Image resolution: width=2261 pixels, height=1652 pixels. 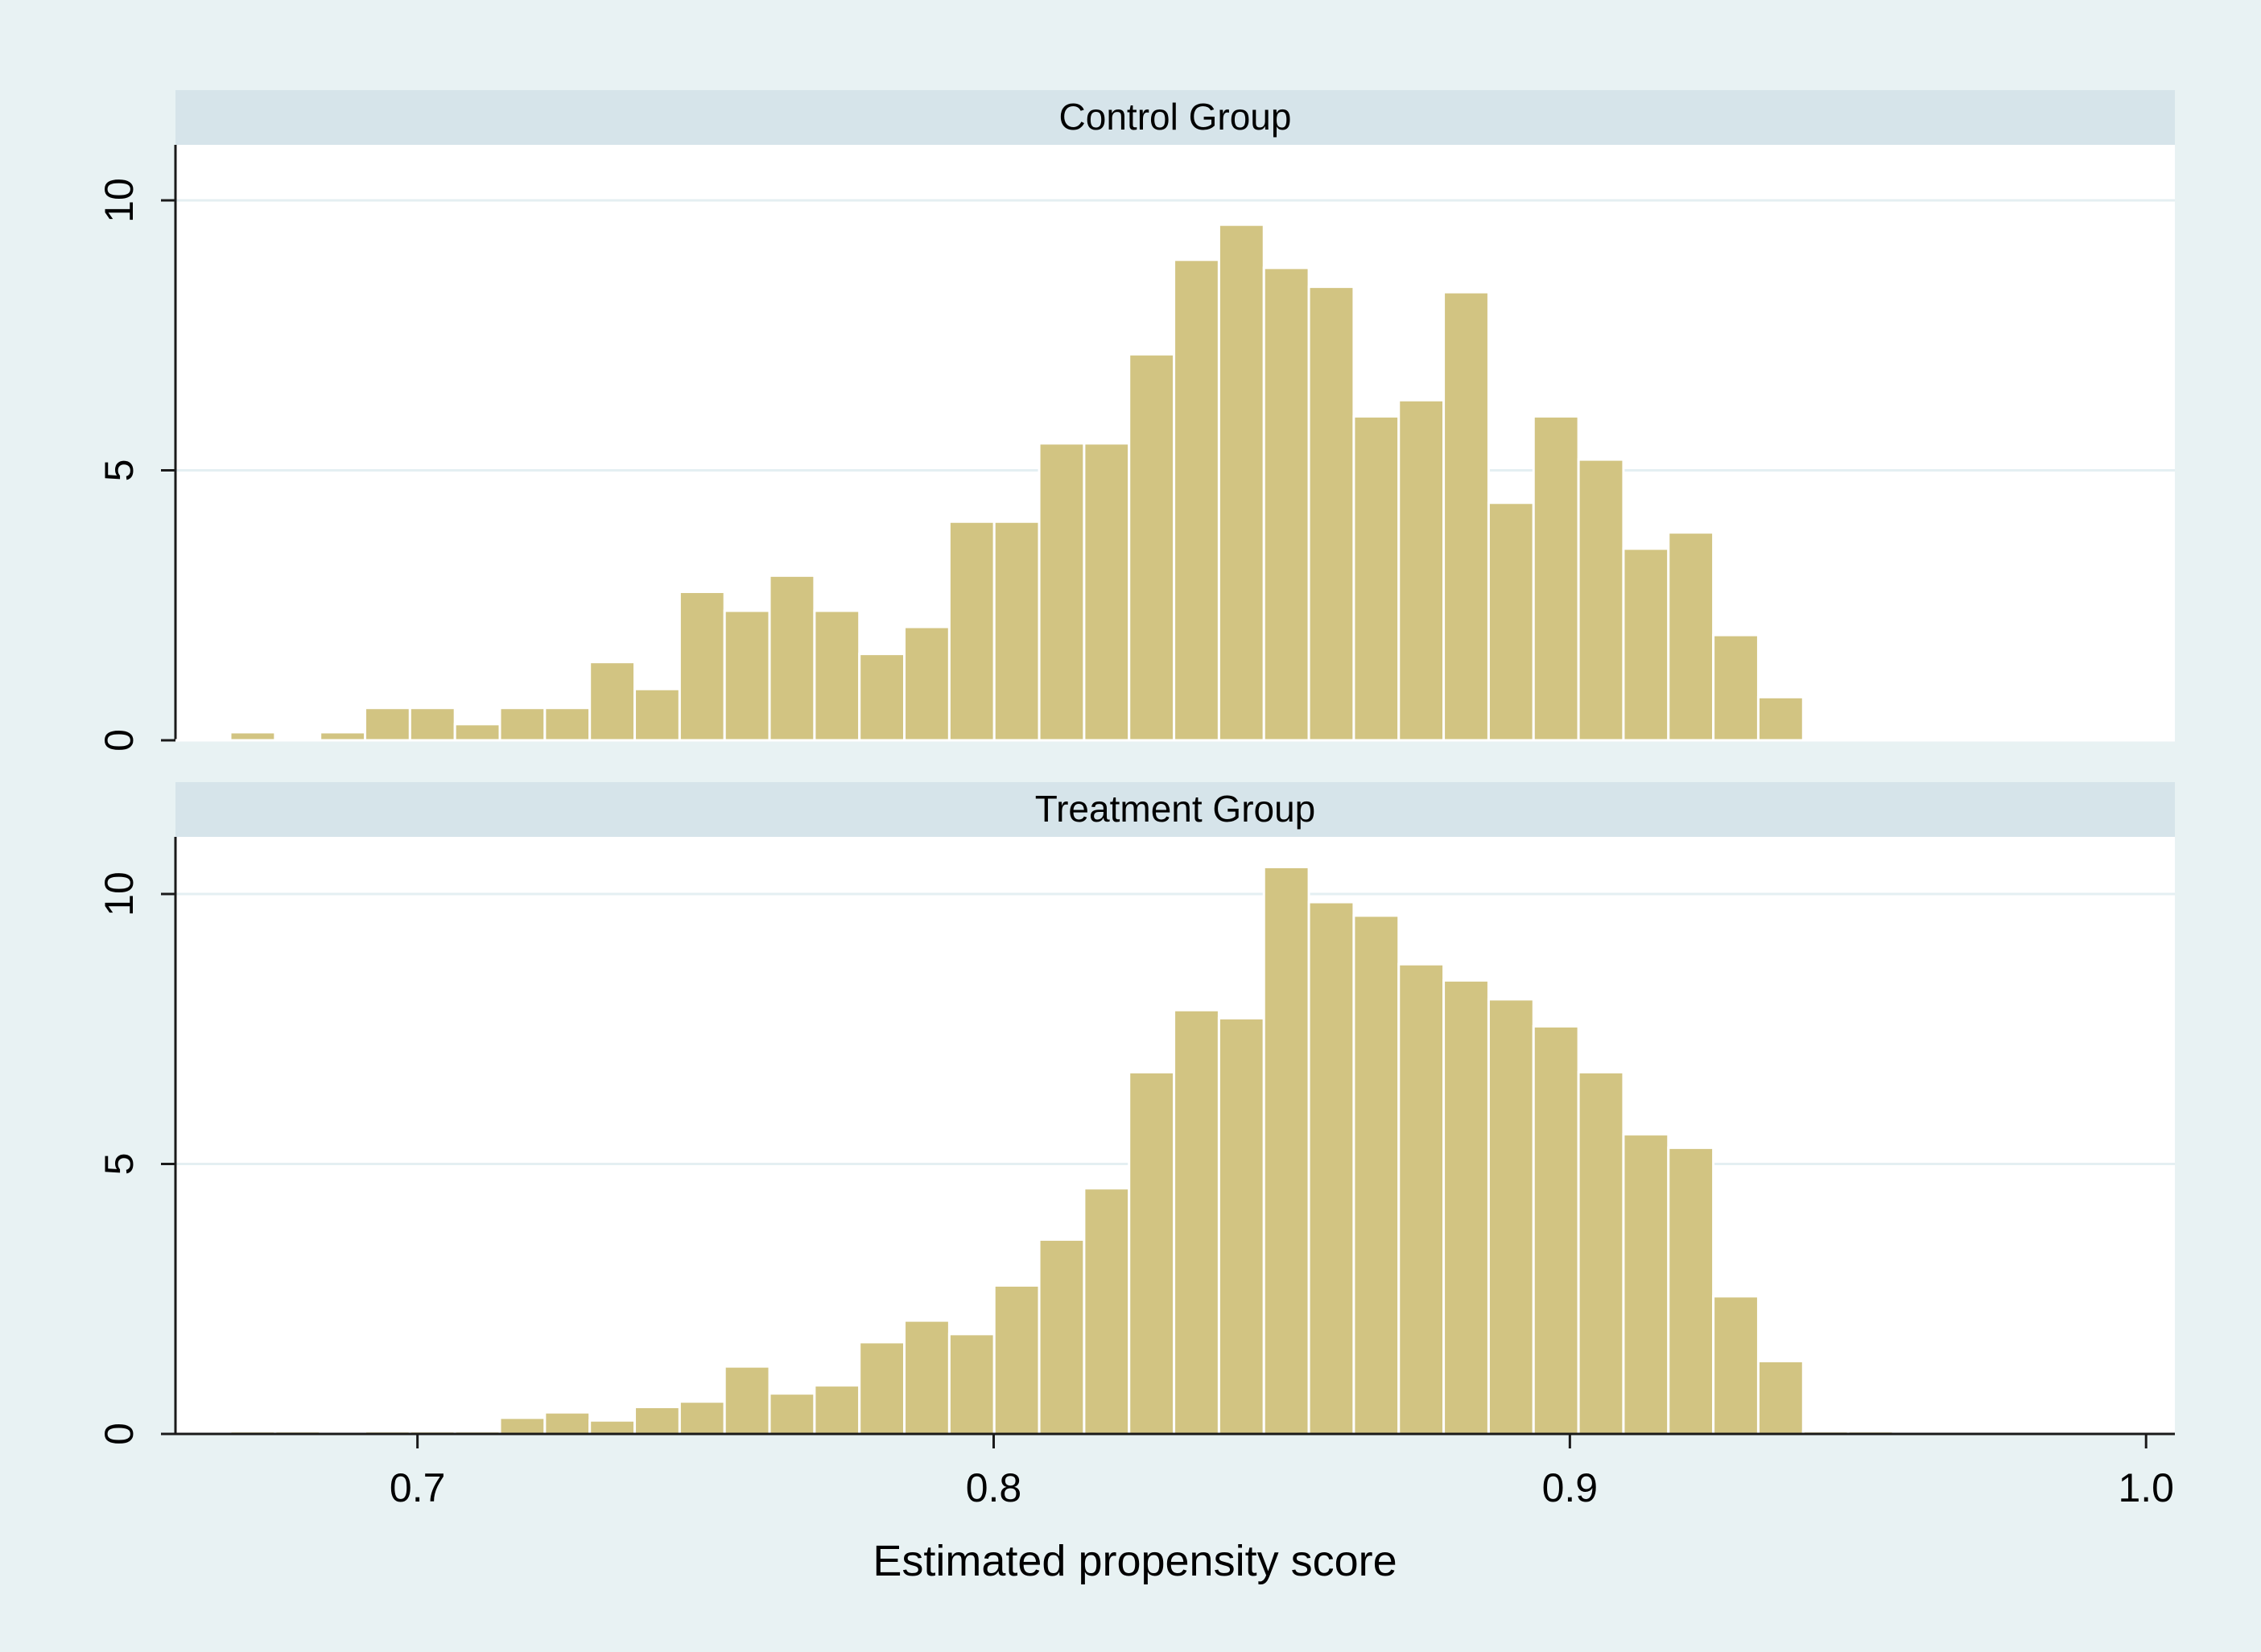 What do you see at coordinates (418, 1487) in the screenshot?
I see `x-tick-label: 0.7` at bounding box center [418, 1487].